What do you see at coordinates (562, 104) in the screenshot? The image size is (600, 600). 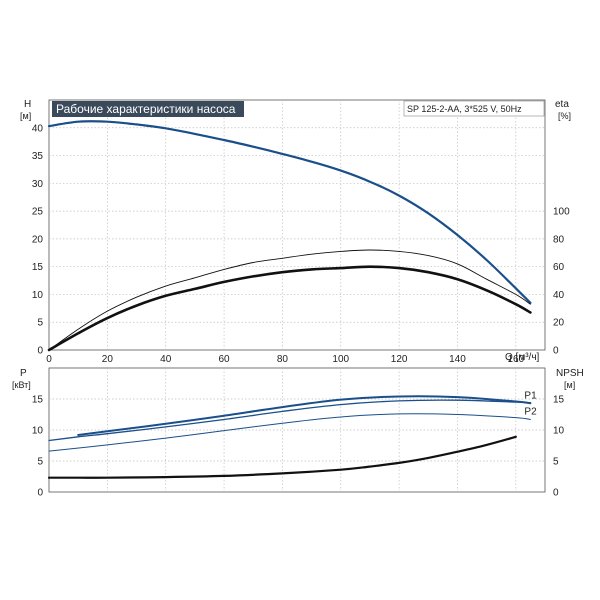 I see `y2-axis-label-eta: eta` at bounding box center [562, 104].